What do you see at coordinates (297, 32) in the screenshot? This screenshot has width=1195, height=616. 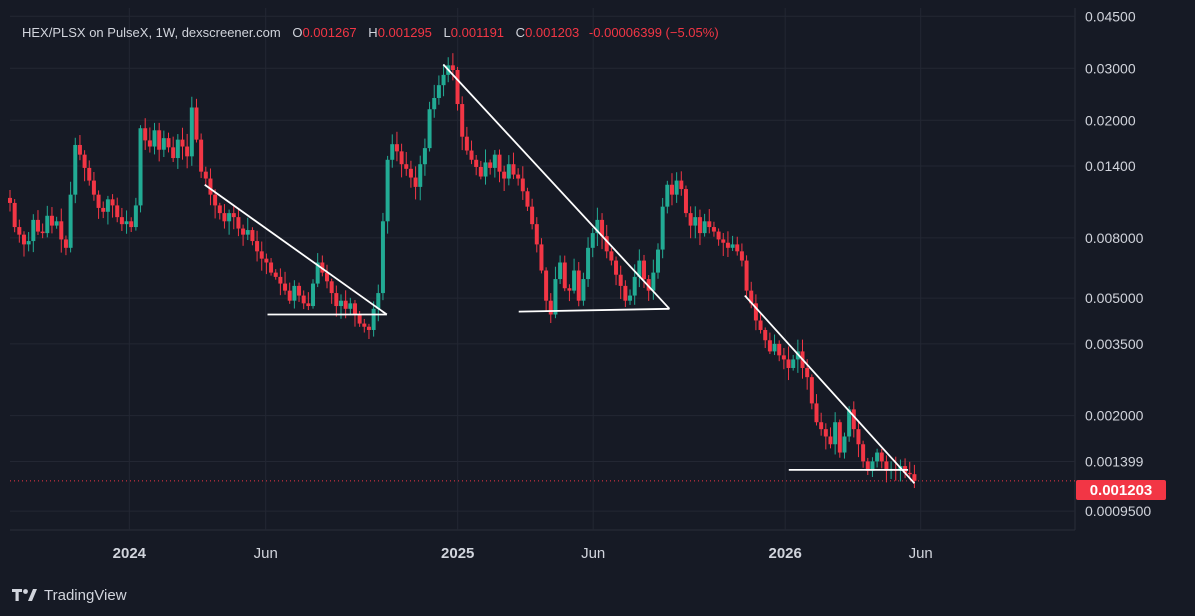 I see `open-label: O` at bounding box center [297, 32].